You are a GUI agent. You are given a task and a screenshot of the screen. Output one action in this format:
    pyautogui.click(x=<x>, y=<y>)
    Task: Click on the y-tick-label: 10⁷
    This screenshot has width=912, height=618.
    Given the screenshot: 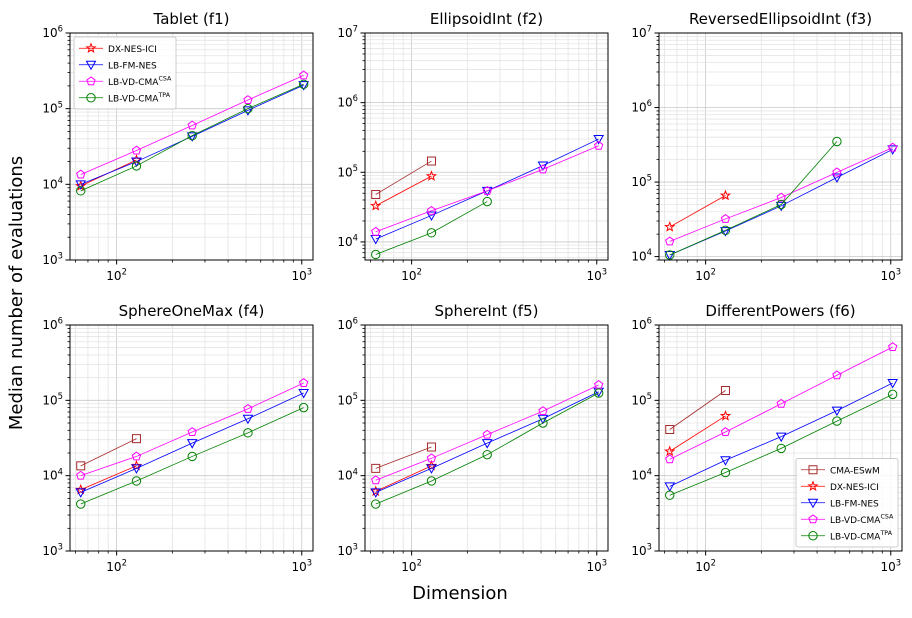 What is the action you would take?
    pyautogui.click(x=347, y=32)
    